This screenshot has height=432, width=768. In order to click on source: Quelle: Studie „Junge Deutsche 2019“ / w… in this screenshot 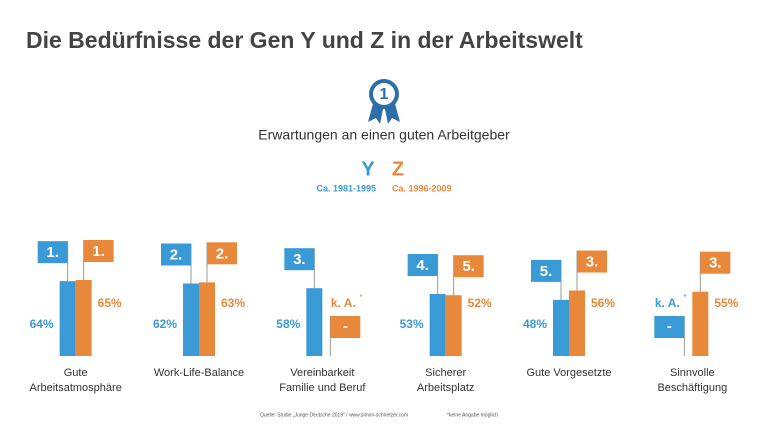, I will do `click(334, 415)`.